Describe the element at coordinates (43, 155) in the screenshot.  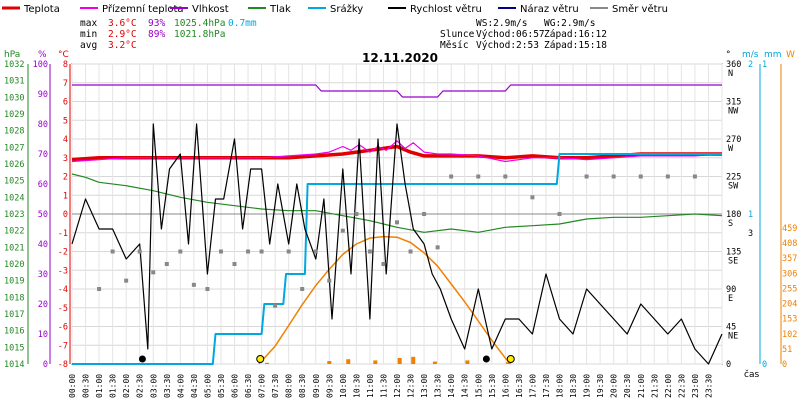
I see `axis-tick-percent: 70` at that location.